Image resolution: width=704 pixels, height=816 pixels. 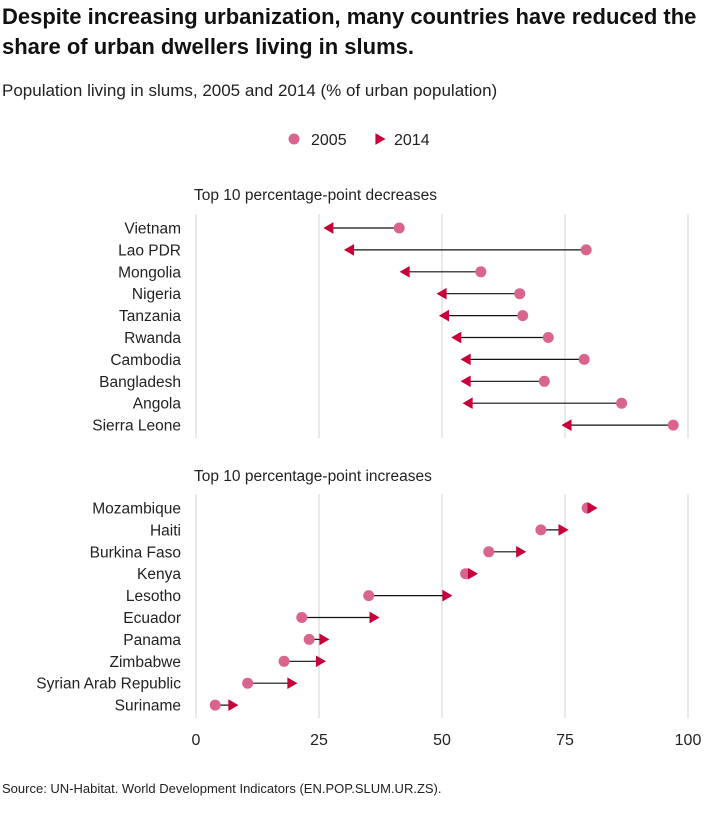 I want to click on country-label: Angola, so click(x=157, y=404).